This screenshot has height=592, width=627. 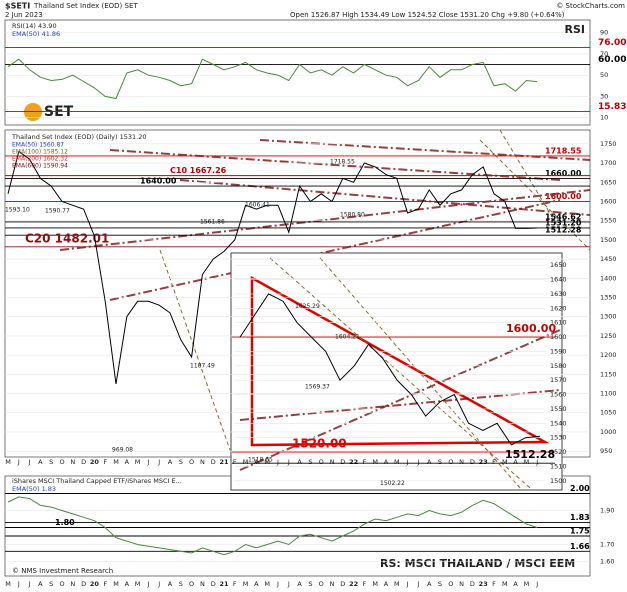 What do you see at coordinates (558, 409) in the screenshot?
I see `y-tick-label: 1550` at bounding box center [558, 409].